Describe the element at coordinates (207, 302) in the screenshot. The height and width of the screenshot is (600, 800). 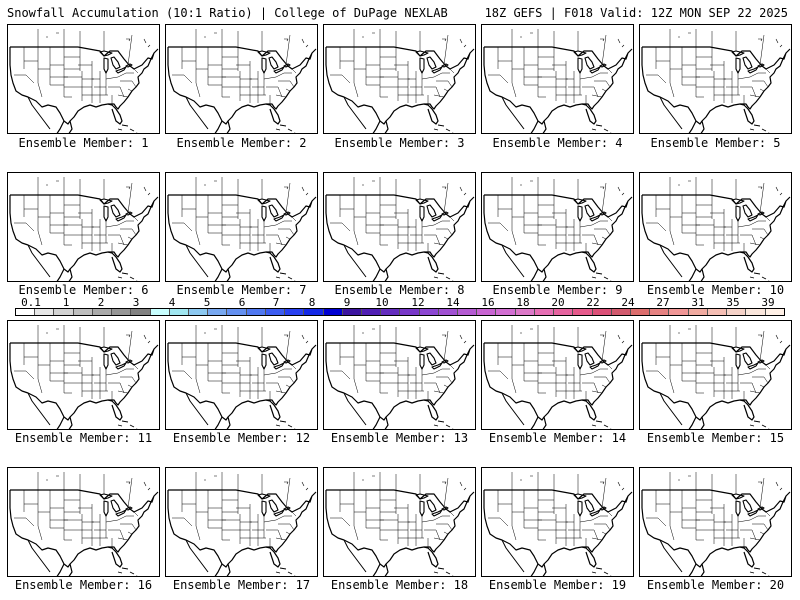
I see `colorbar-tick: 5` at that location.